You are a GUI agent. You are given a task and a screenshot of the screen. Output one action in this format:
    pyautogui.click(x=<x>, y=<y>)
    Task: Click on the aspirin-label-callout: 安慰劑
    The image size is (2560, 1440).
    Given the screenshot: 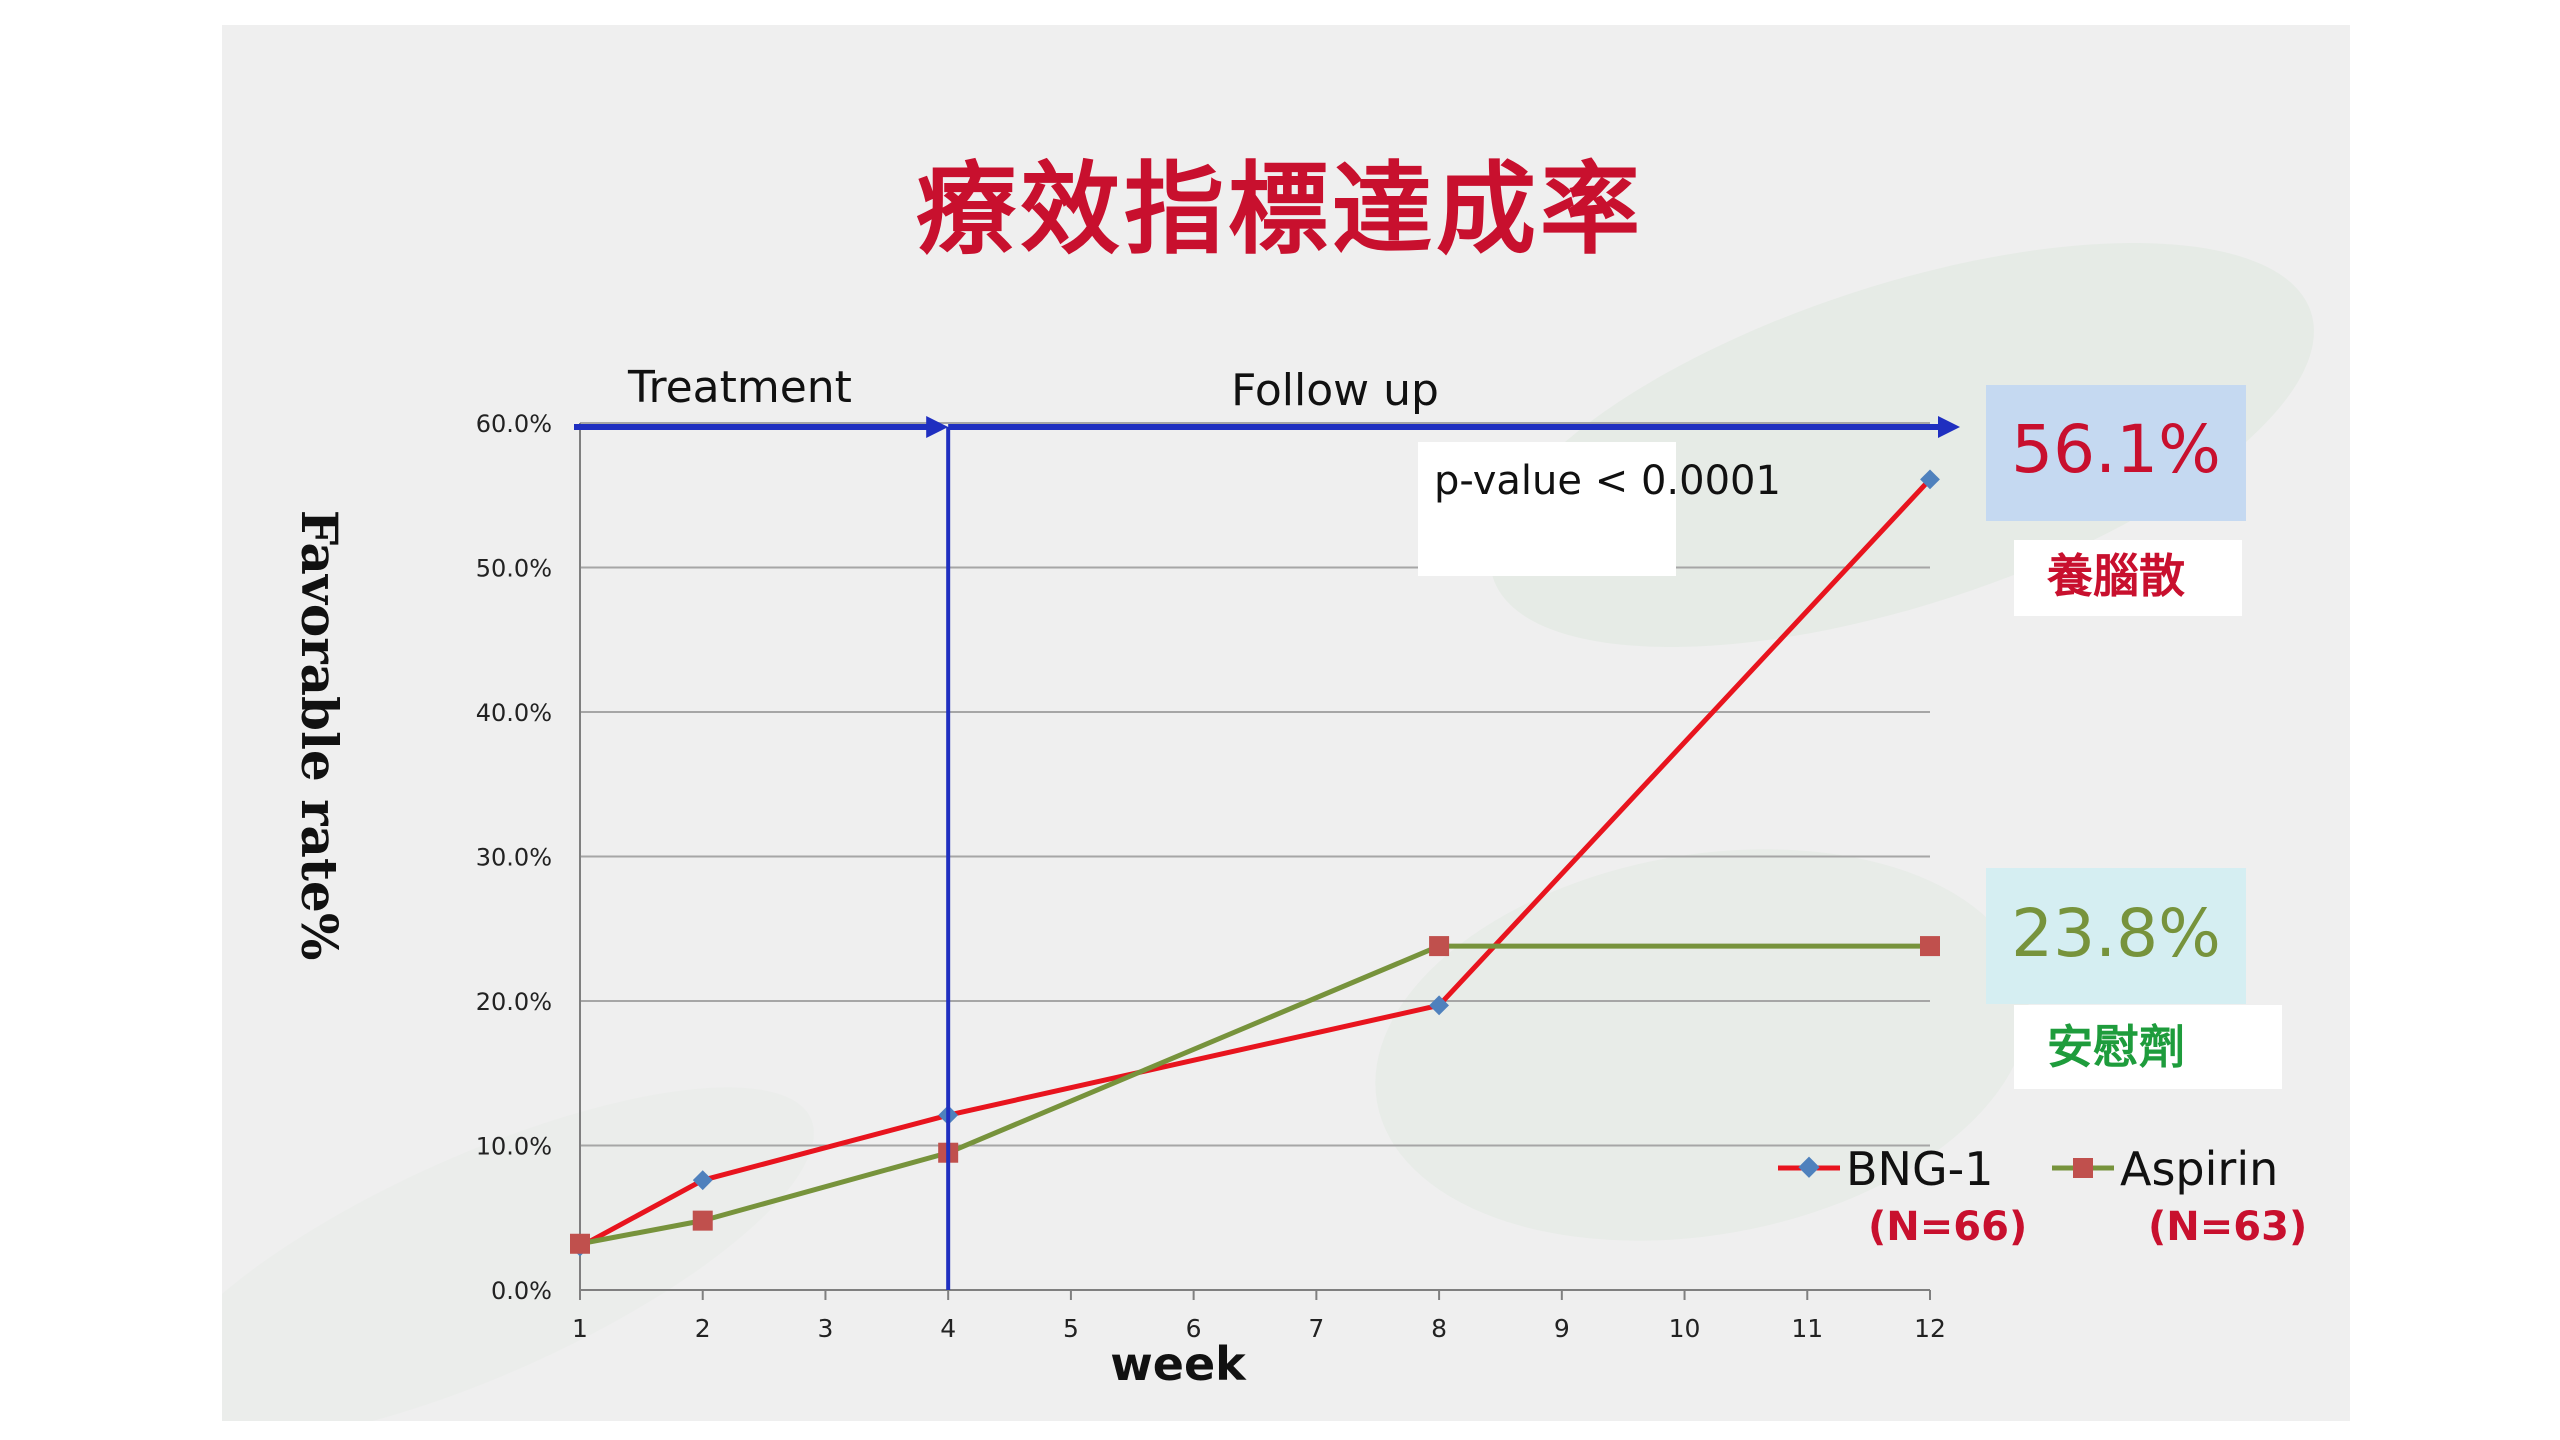 What is the action you would take?
    pyautogui.click(x=2116, y=1047)
    